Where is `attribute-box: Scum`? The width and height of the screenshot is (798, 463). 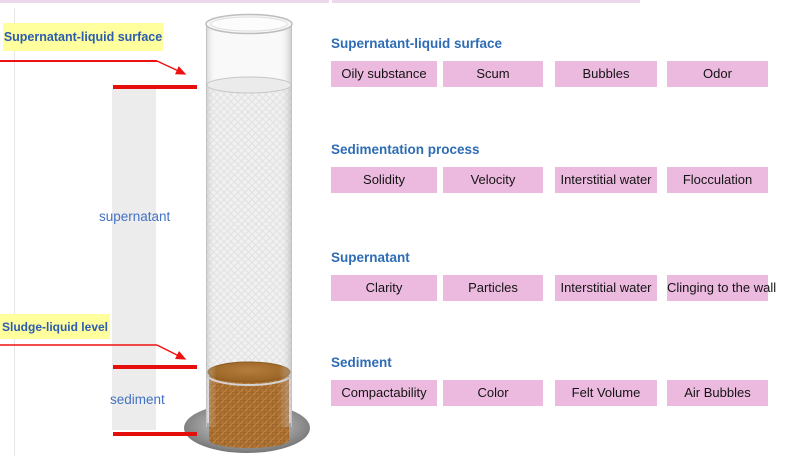 attribute-box: Scum is located at coordinates (493, 74).